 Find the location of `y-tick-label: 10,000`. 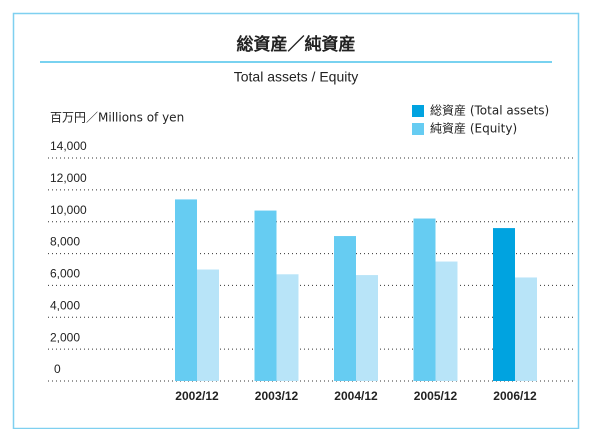

y-tick-label: 10,000 is located at coordinates (68, 210).